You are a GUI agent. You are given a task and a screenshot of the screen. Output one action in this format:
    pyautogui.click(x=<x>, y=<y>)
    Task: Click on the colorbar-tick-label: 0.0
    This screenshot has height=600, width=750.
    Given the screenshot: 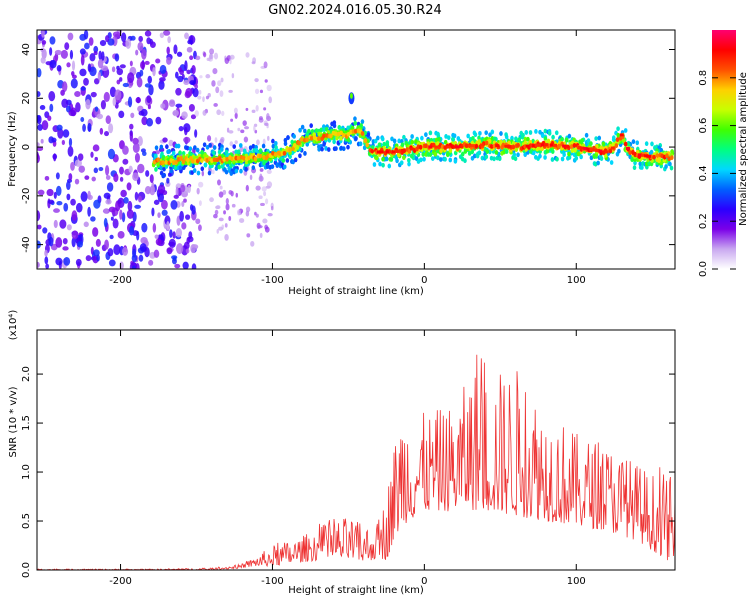 What is the action you would take?
    pyautogui.click(x=703, y=269)
    